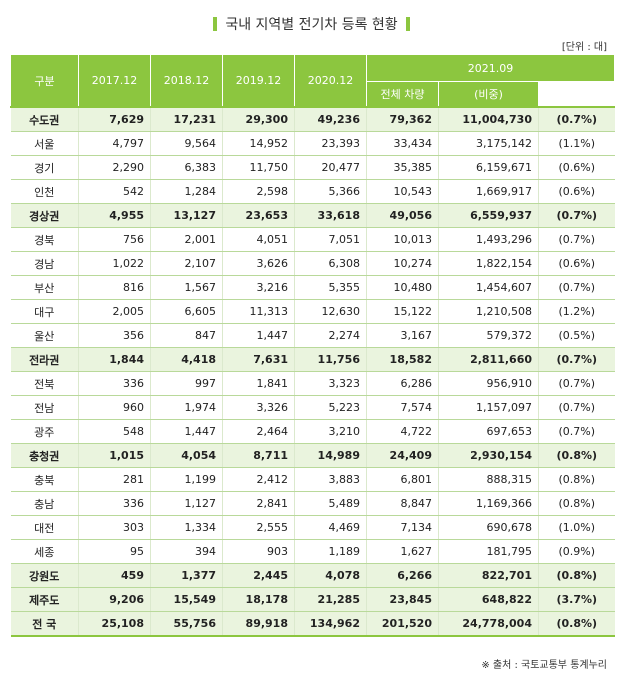  I want to click on cell-y2021-09: 6,286, so click(402, 383).